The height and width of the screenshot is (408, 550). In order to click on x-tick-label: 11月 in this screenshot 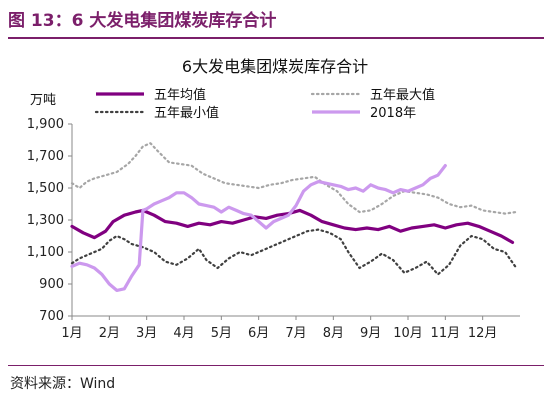, I will do `click(446, 333)`.